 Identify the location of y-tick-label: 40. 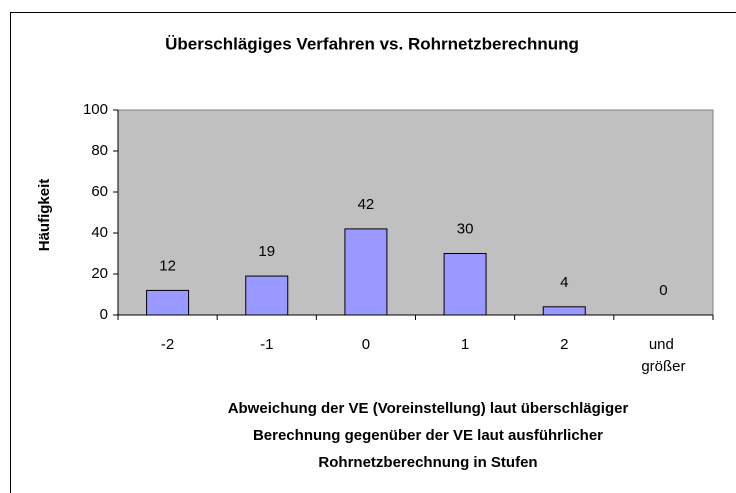
(99, 232).